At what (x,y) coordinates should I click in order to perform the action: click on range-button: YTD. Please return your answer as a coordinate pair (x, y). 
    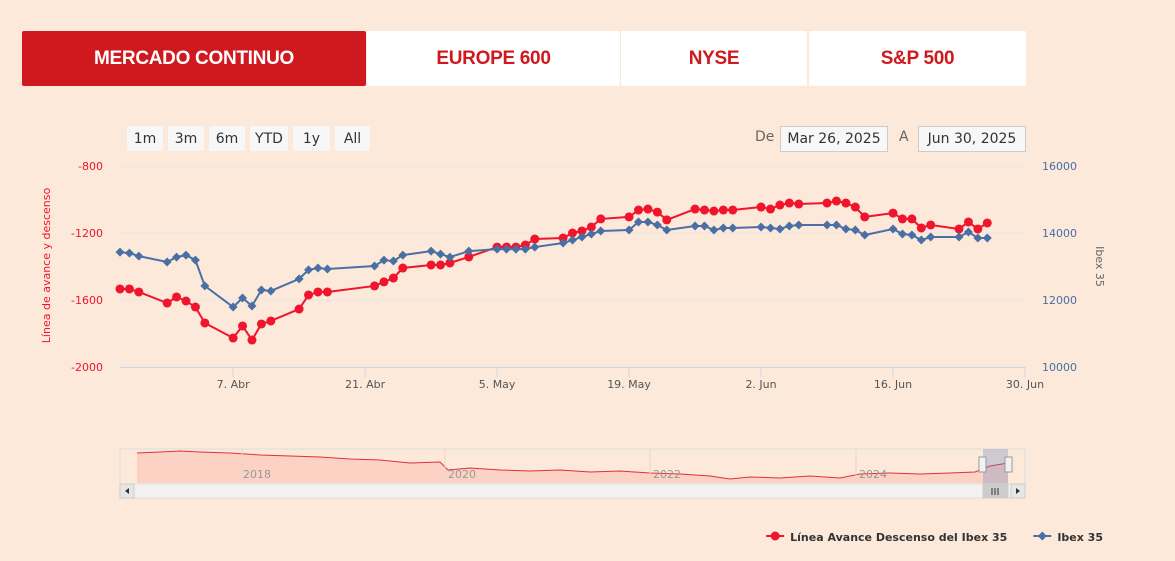
    Looking at the image, I should click on (269, 138).